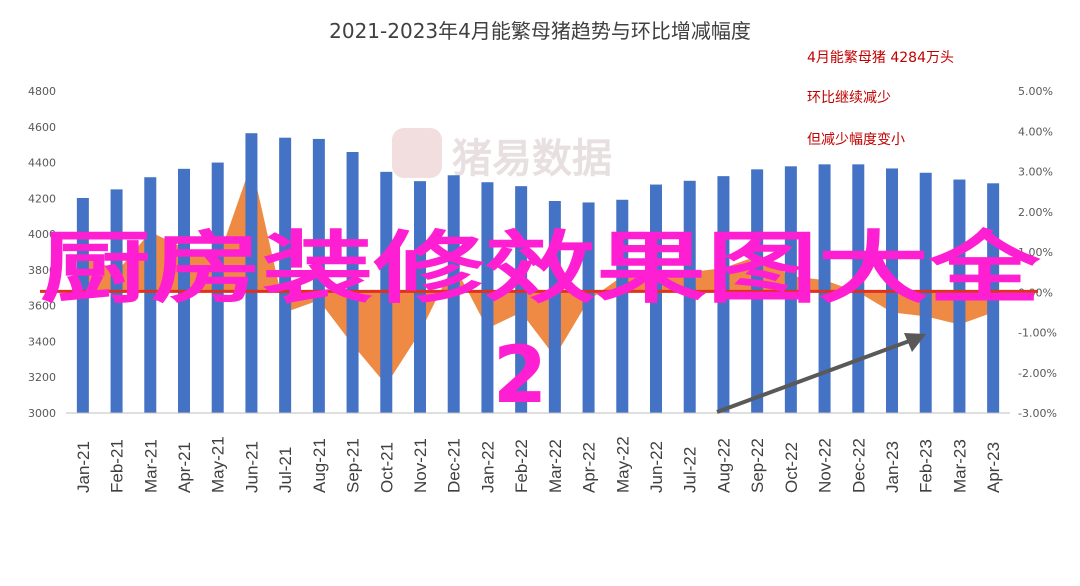 This screenshot has height=586, width=1080. Describe the element at coordinates (723, 465) in the screenshot. I see `x-tick-label: Aug-22` at that location.